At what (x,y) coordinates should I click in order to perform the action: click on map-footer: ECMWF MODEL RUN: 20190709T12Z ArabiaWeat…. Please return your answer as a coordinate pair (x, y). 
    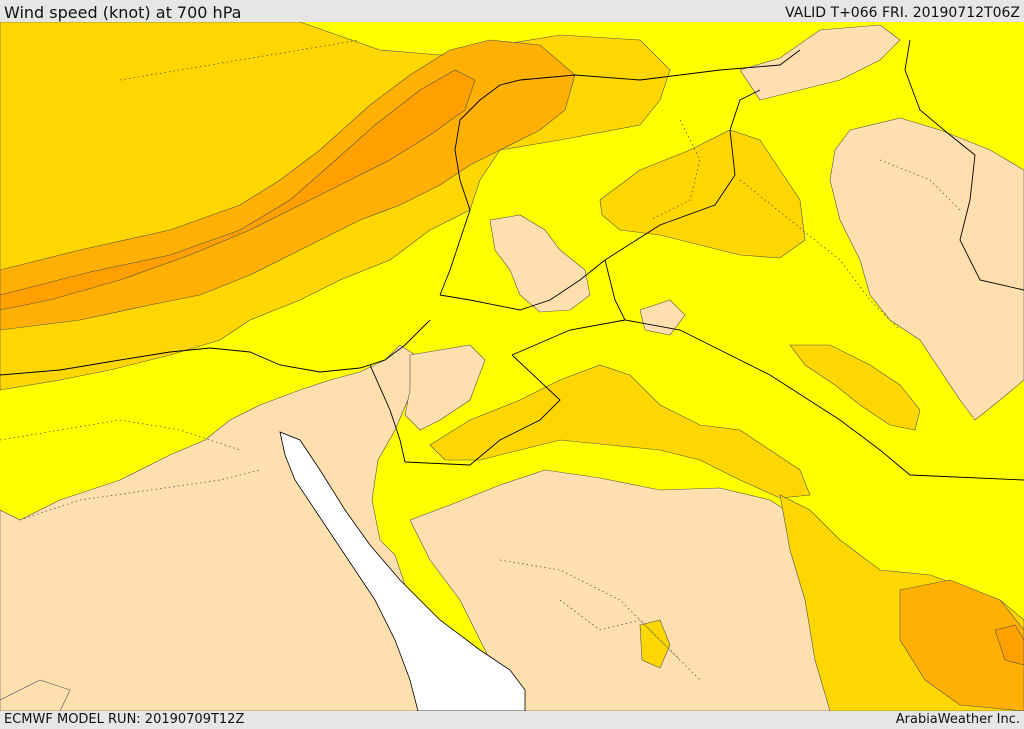
    Looking at the image, I should click on (512, 720).